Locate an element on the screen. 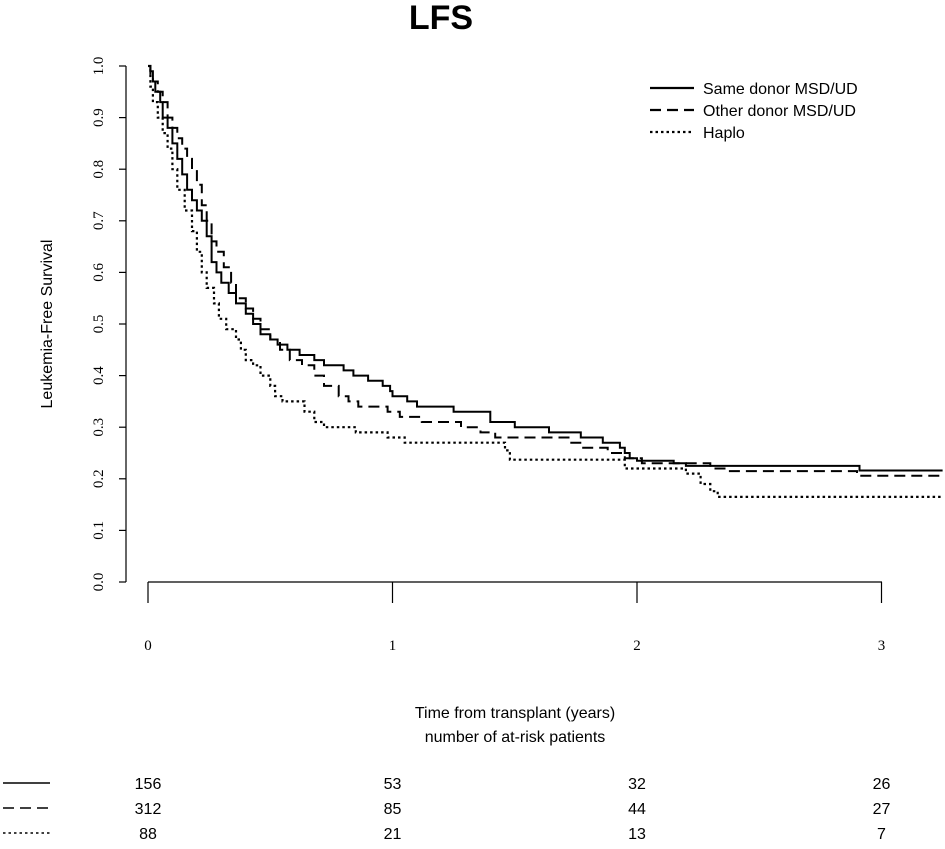  y-tick-label: 0.3 is located at coordinates (99, 427).